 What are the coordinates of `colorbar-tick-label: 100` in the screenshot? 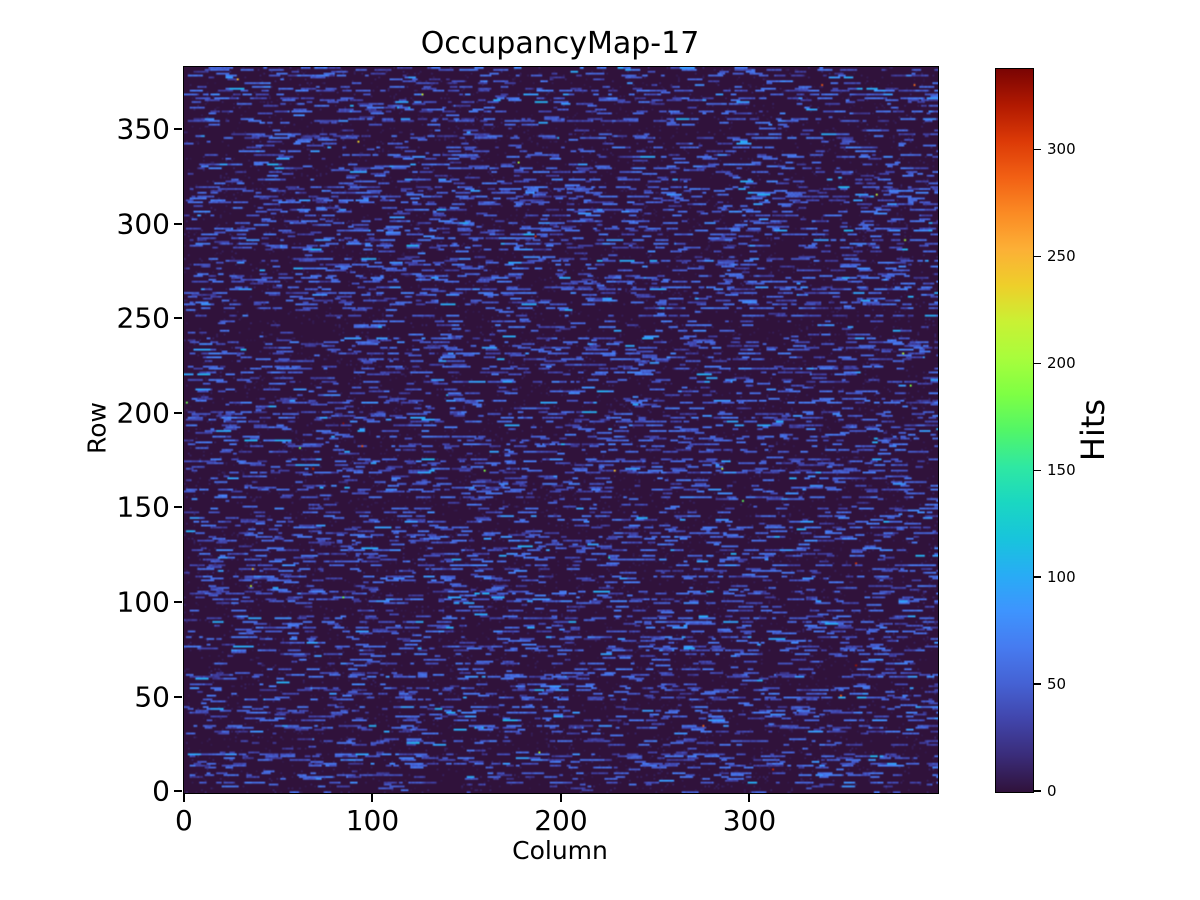 It's located at (1061, 577).